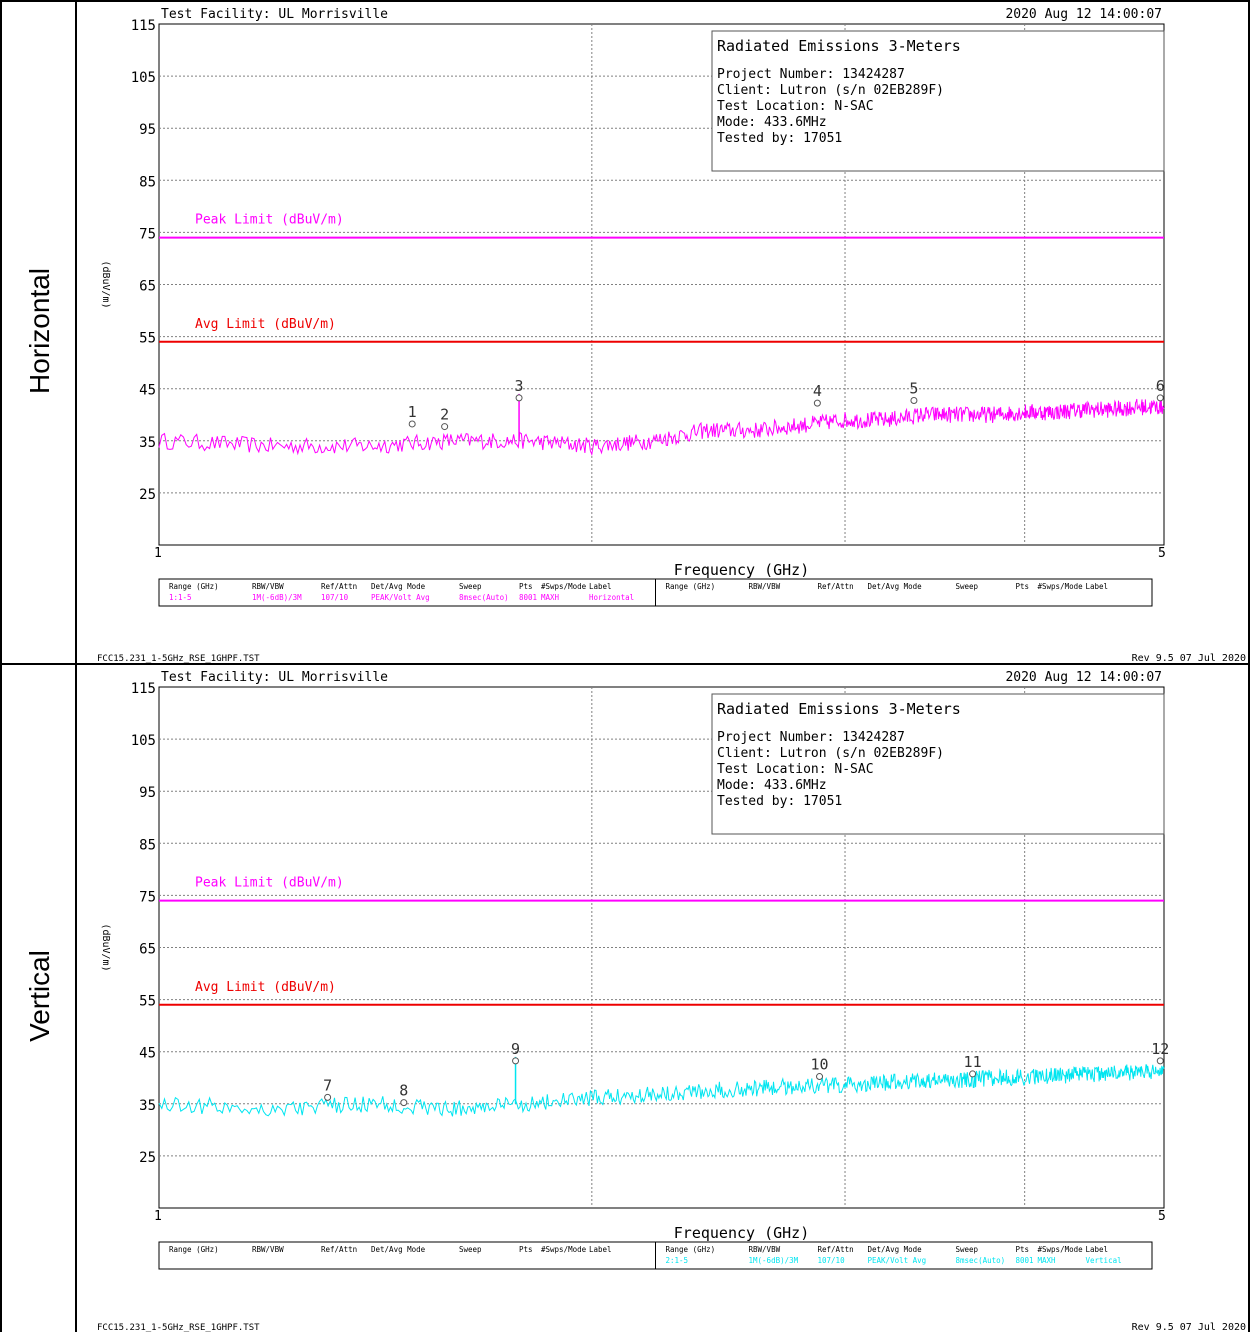 The image size is (1250, 1332). What do you see at coordinates (677, 1260) in the screenshot?
I see `table-cell: 2:1-5` at bounding box center [677, 1260].